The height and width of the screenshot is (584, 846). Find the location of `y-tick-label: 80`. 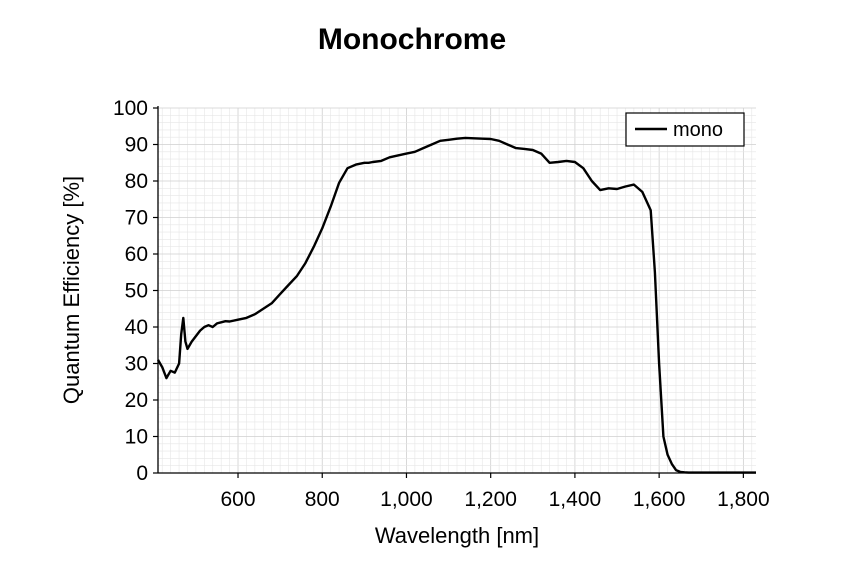

y-tick-label: 80 is located at coordinates (136, 181).